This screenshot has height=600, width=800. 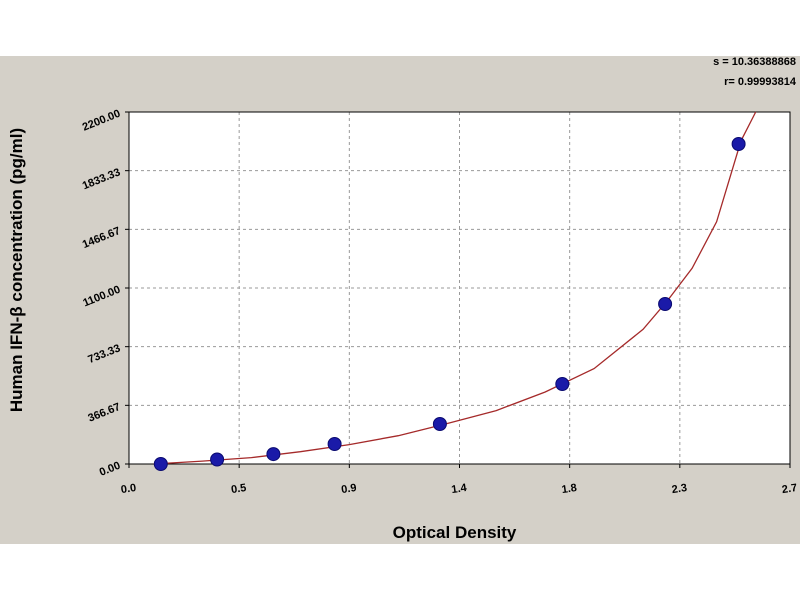 I want to click on x-tick-label: 0.9, so click(x=349, y=489).